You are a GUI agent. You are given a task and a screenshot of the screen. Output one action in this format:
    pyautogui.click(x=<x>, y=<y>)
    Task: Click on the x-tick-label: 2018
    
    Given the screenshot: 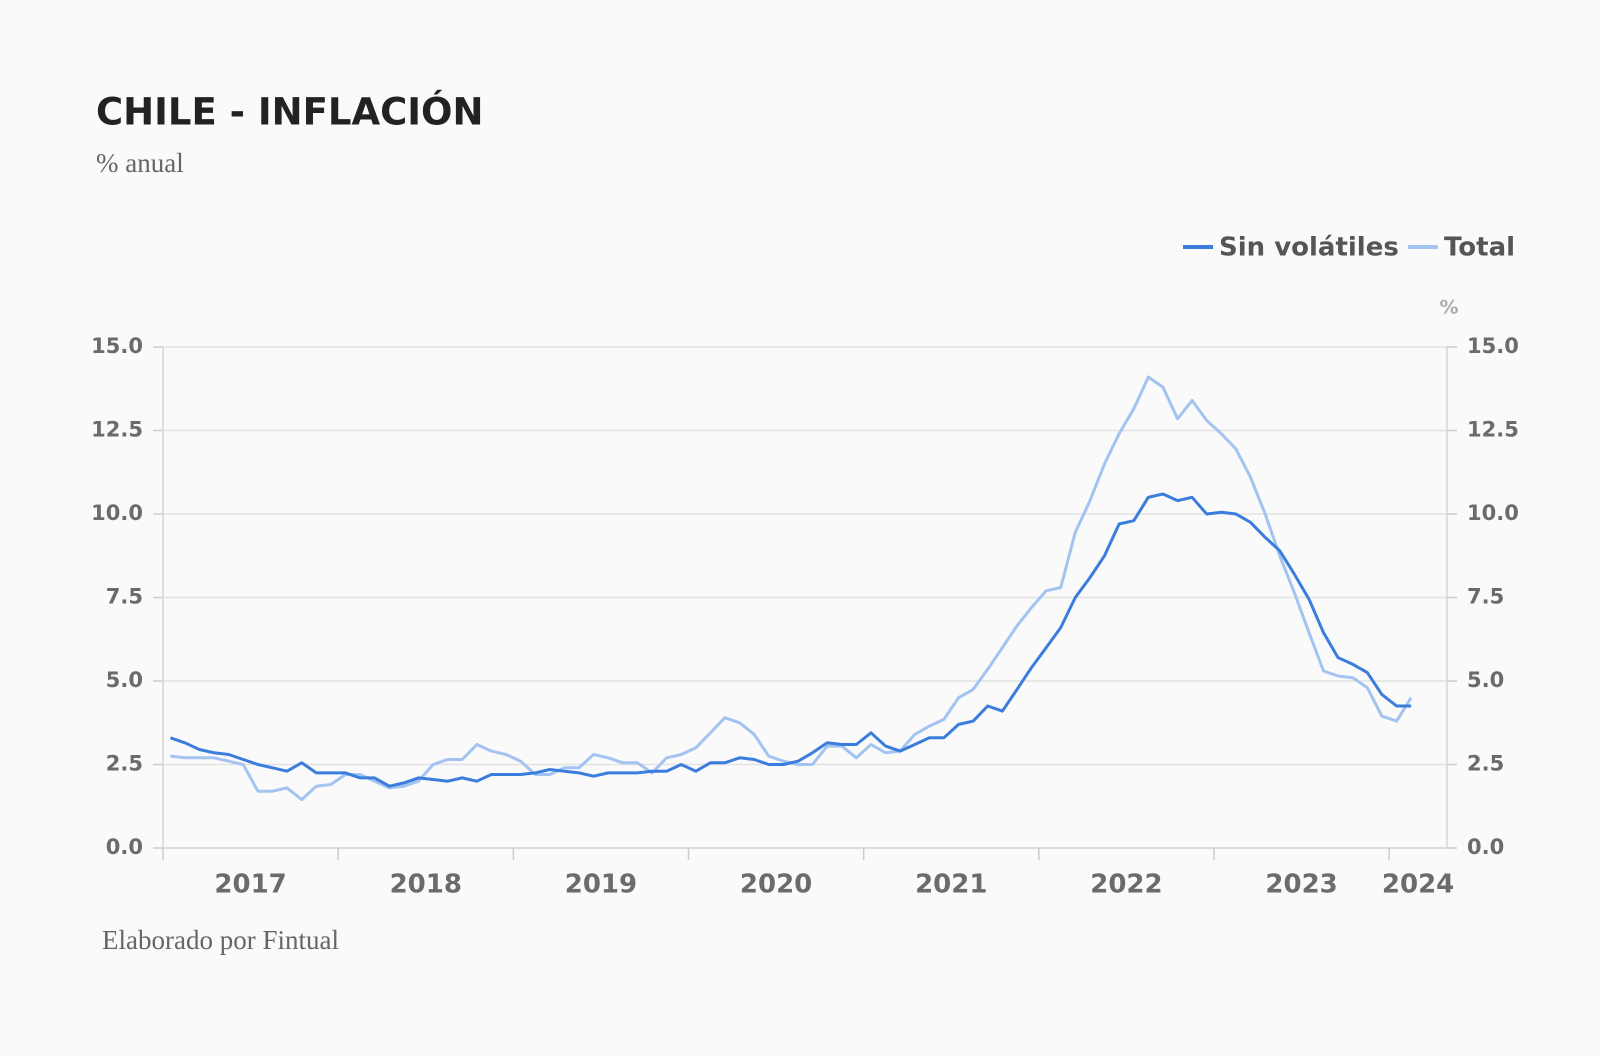 What is the action you would take?
    pyautogui.click(x=426, y=885)
    